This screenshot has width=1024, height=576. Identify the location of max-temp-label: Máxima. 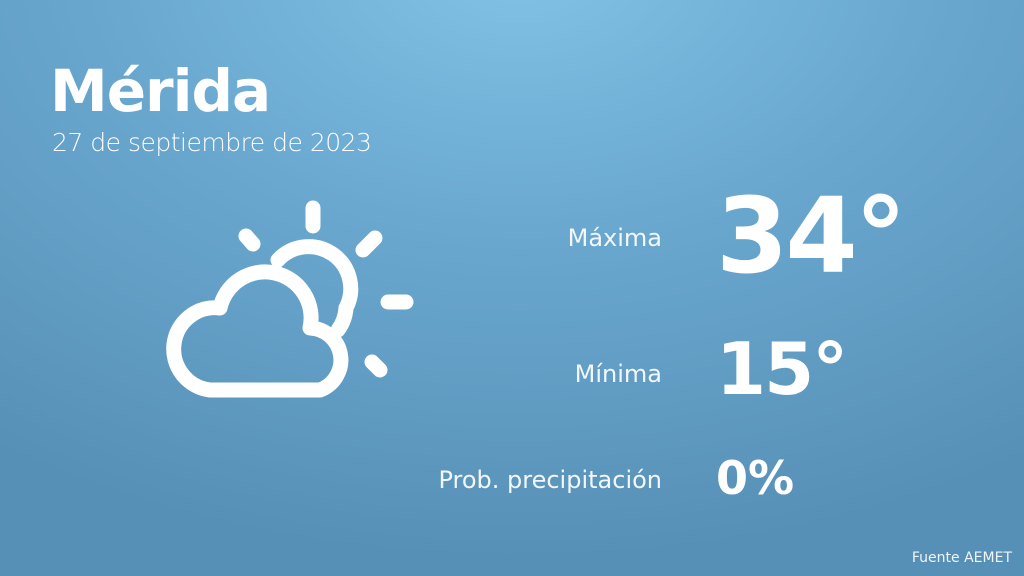
(614, 238).